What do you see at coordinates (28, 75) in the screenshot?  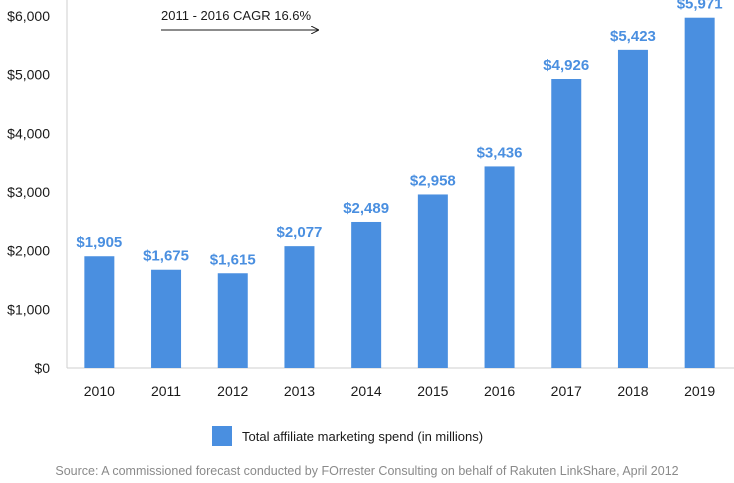 I see `y-tick-label: $5,000` at bounding box center [28, 75].